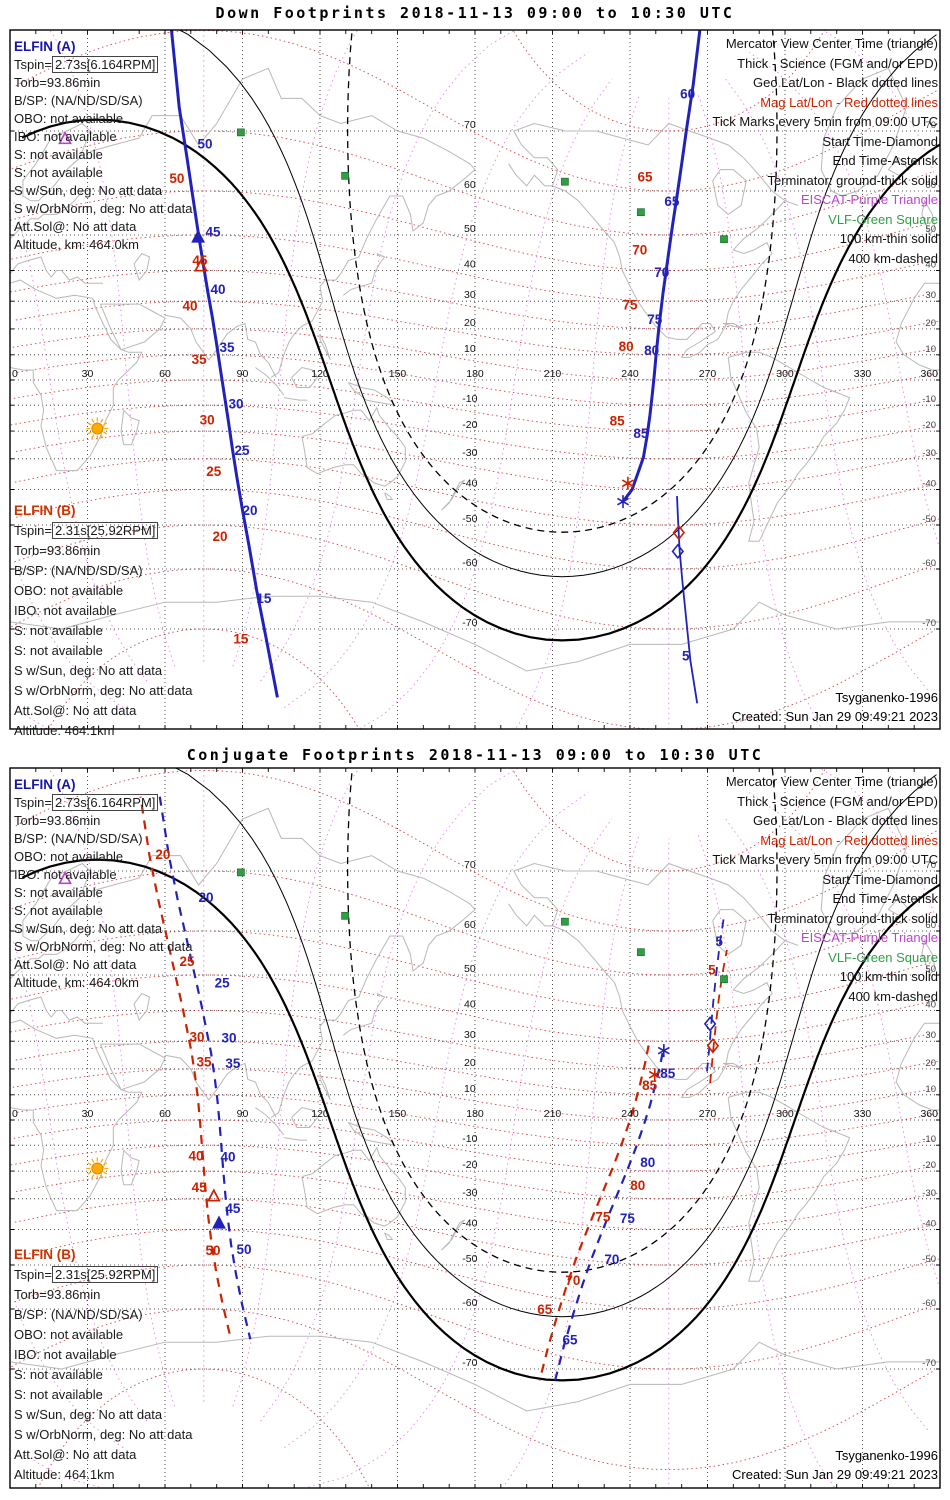 The width and height of the screenshot is (950, 1500). Describe the element at coordinates (831, 43) in the screenshot. I see `legend-line: Mercator View Center Time (triangle)` at that location.